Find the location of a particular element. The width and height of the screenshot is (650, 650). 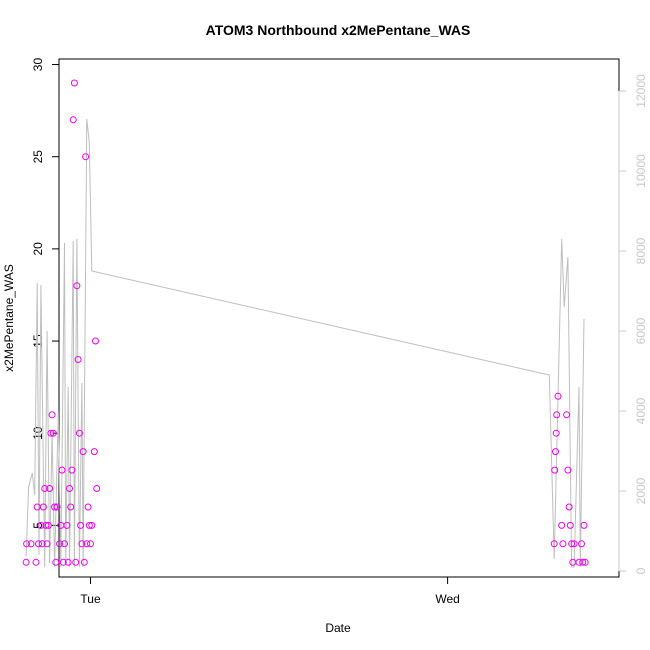

chart-title: ATOM3 Northbound x2MePentane_WAS is located at coordinates (338, 30).